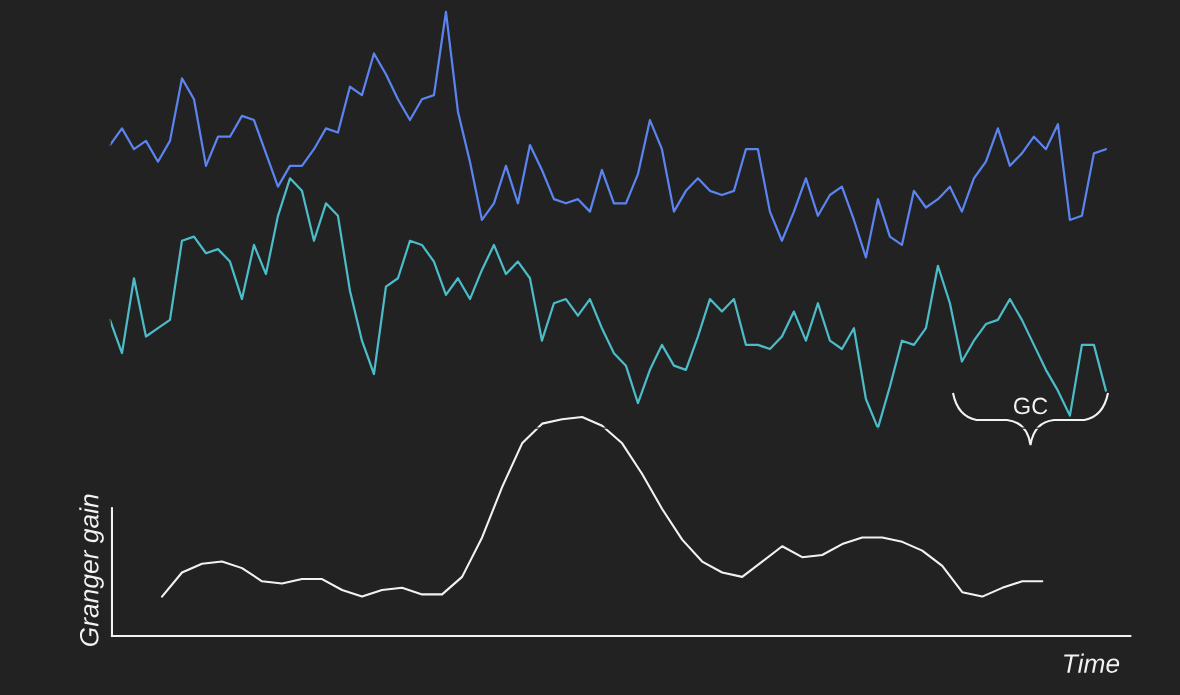 Image resolution: width=1180 pixels, height=695 pixels. I want to click on annotation: GC, so click(1030, 406).